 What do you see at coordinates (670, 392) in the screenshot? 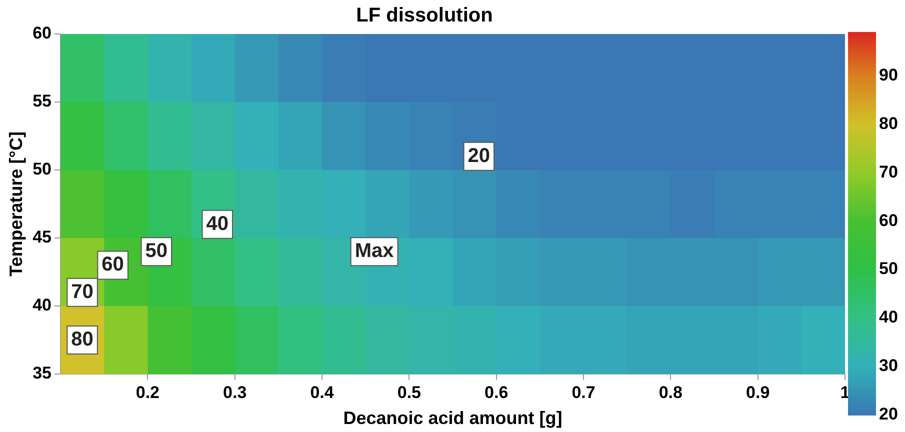
I see `x-tick-label: 0.8` at bounding box center [670, 392].